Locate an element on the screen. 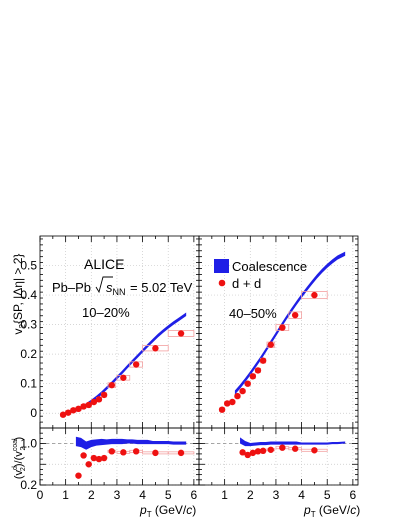 This screenshot has width=407, height=527. svg-text: (vd2)/(vcoal2) is located at coordinates (19, 458).